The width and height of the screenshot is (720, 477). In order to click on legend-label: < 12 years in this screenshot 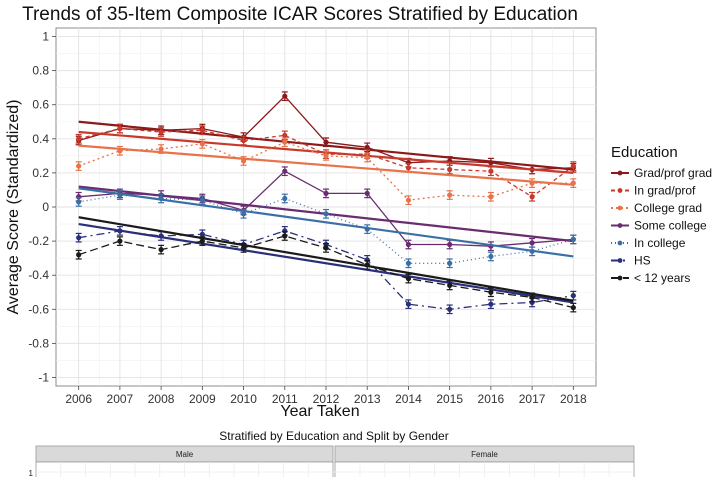, I will do `click(662, 278)`.